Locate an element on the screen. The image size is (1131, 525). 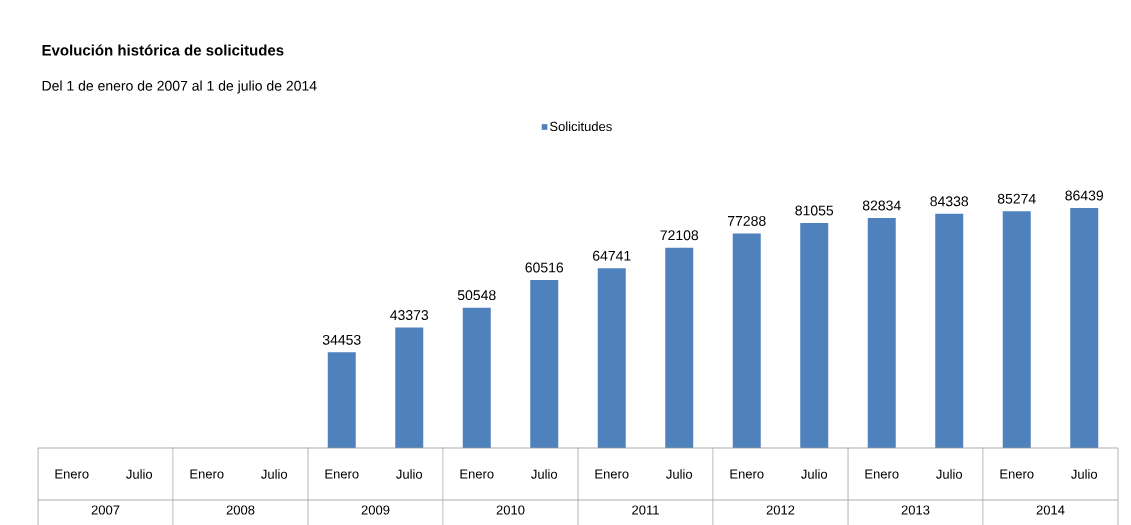
text: 2007 is located at coordinates (105, 510).